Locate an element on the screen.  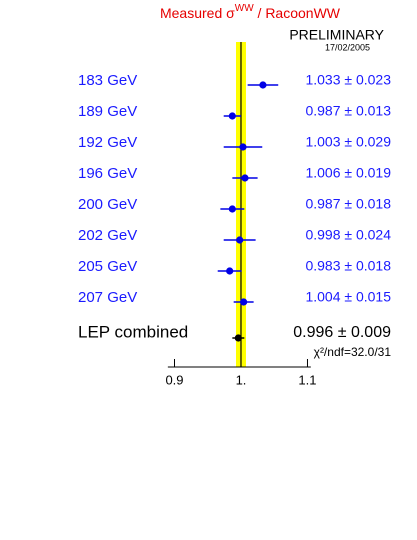
x-tick-label: 1.1 is located at coordinates (307, 379).